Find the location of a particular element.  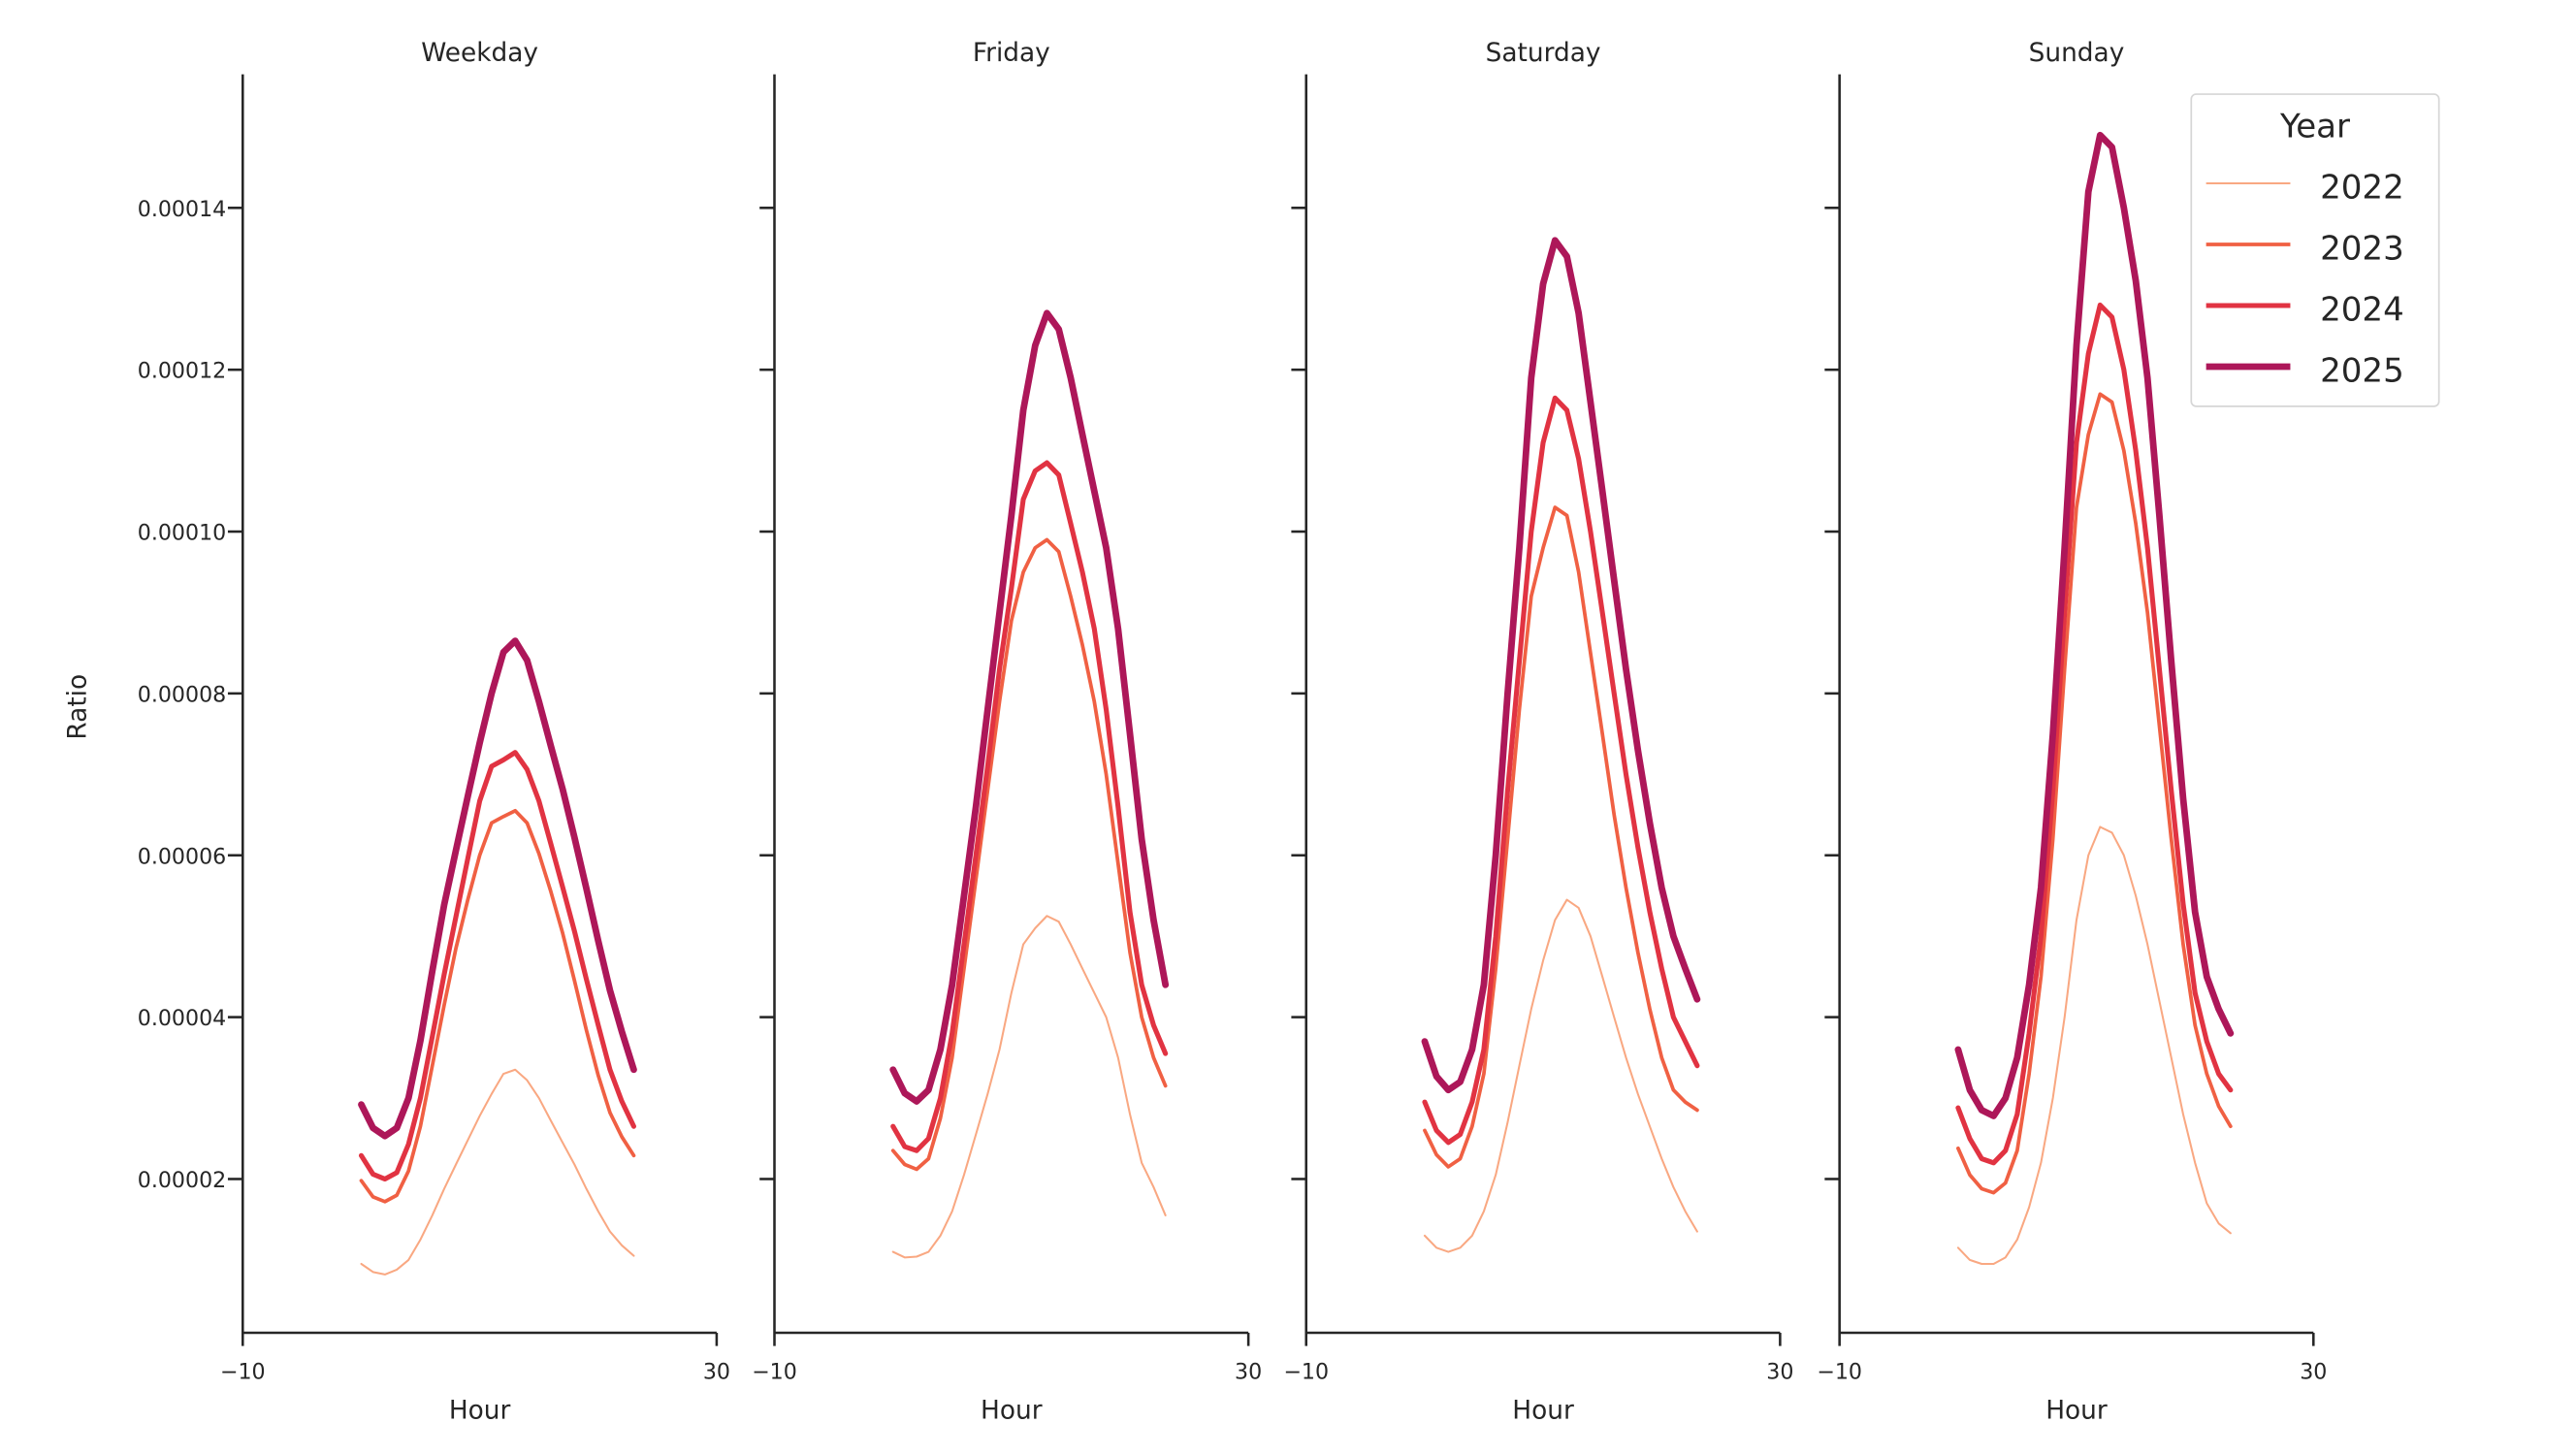

legend-box is located at coordinates (2315, 250).